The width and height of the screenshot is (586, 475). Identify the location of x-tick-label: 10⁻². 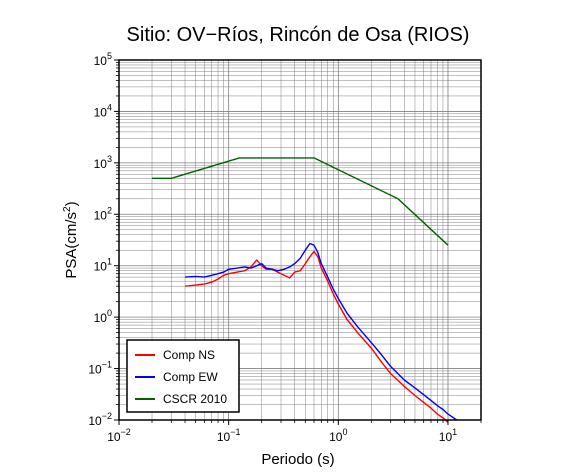
(119, 435).